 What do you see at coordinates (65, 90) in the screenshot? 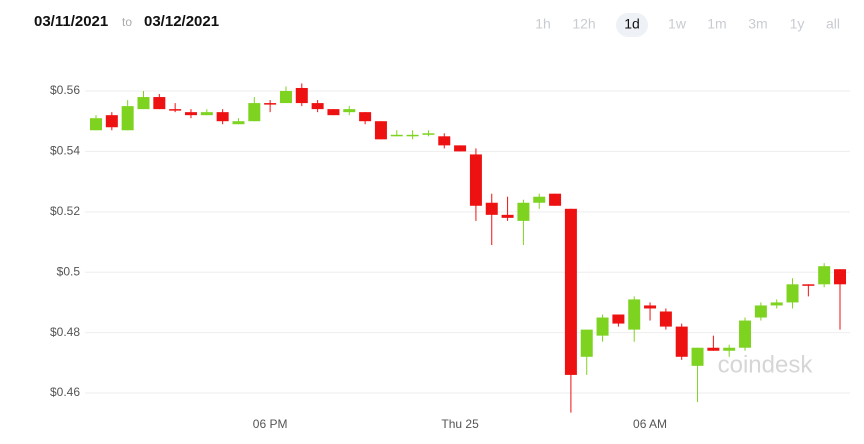
I see `y-tick-label: $0.56` at bounding box center [65, 90].